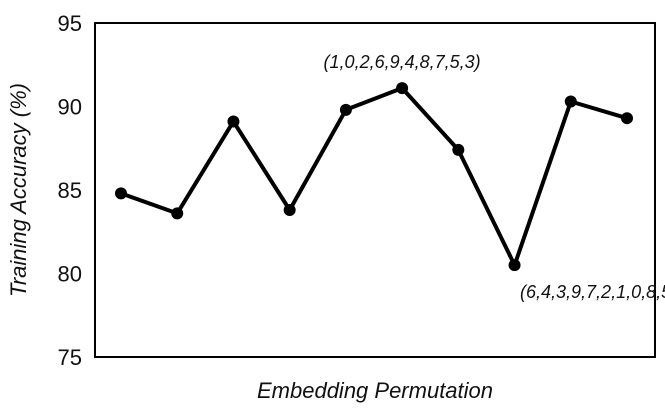  Describe the element at coordinates (375, 390) in the screenshot. I see `x-axis-title: Embedding Permutation` at that location.